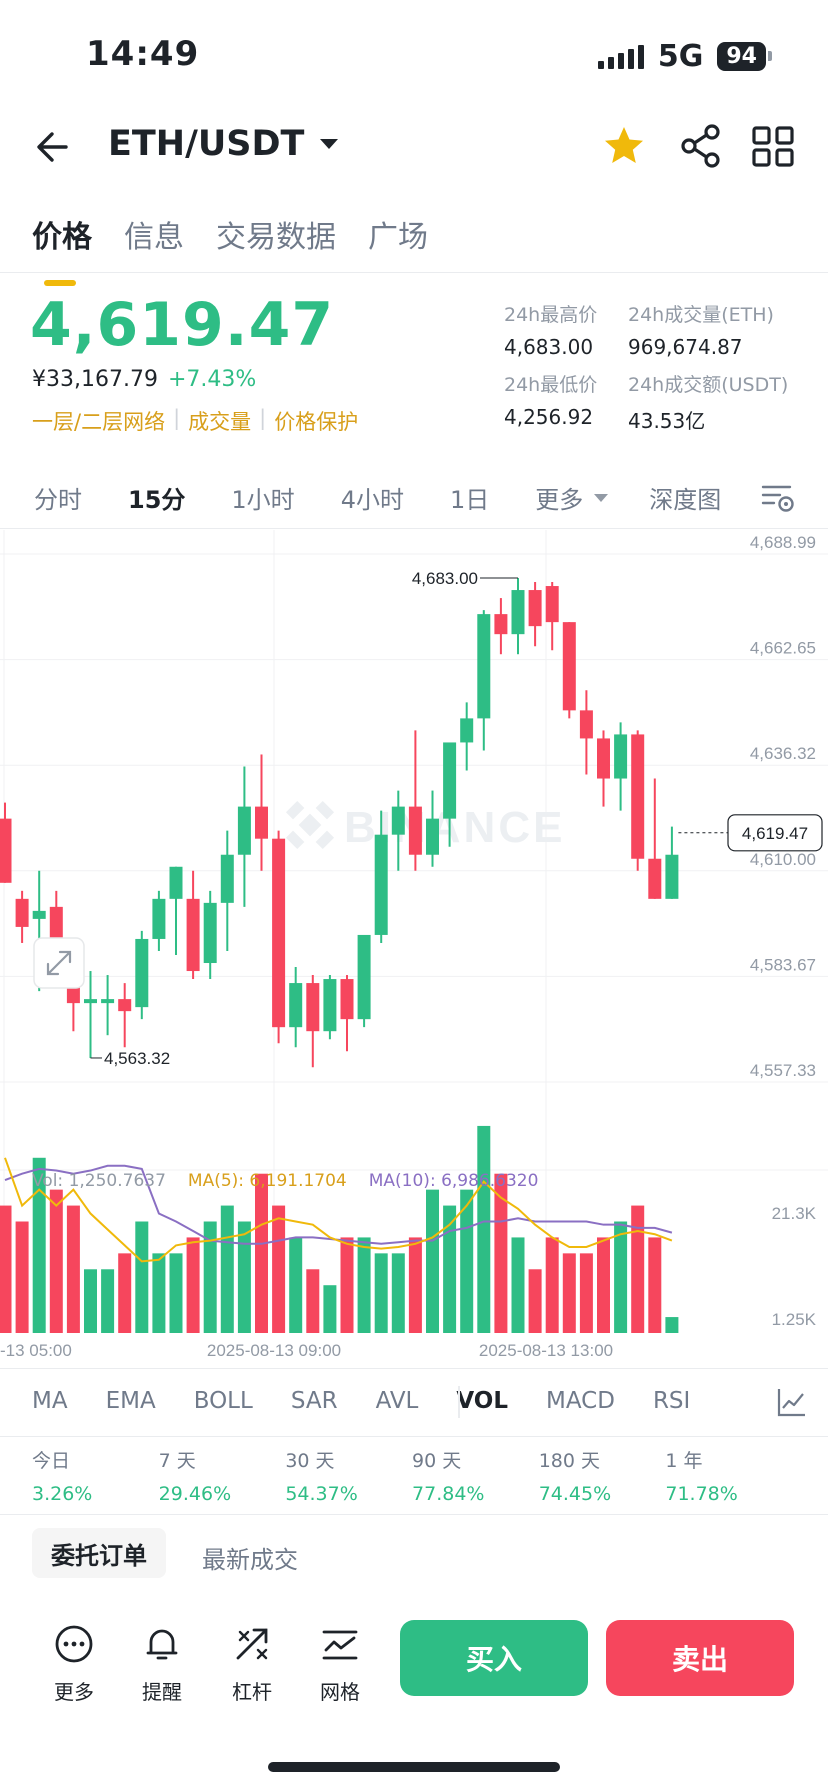 This screenshot has height=1792, width=828. I want to click on tab-info: 信息, so click(154, 237).